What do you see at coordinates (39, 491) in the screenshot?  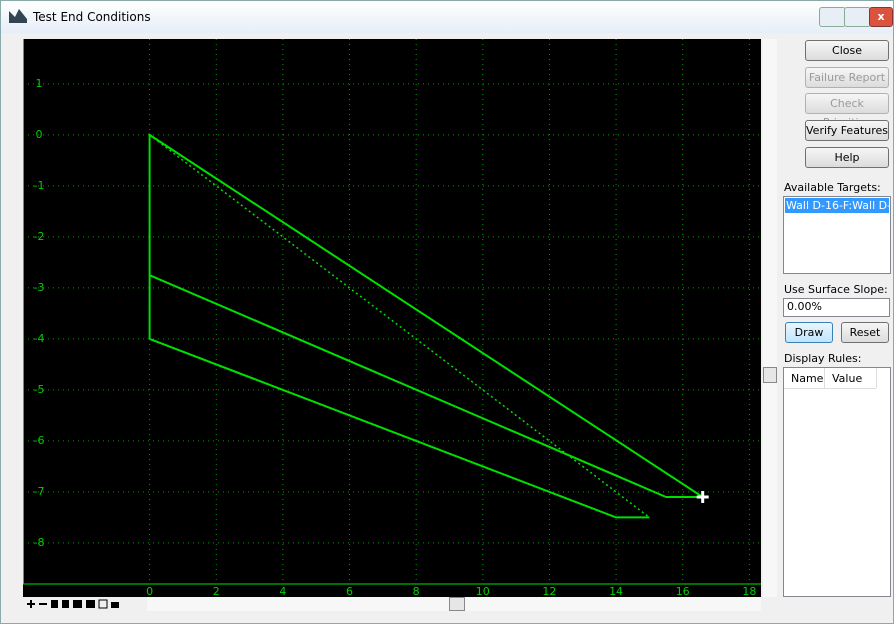 I see `y-tick-label: -7` at bounding box center [39, 491].